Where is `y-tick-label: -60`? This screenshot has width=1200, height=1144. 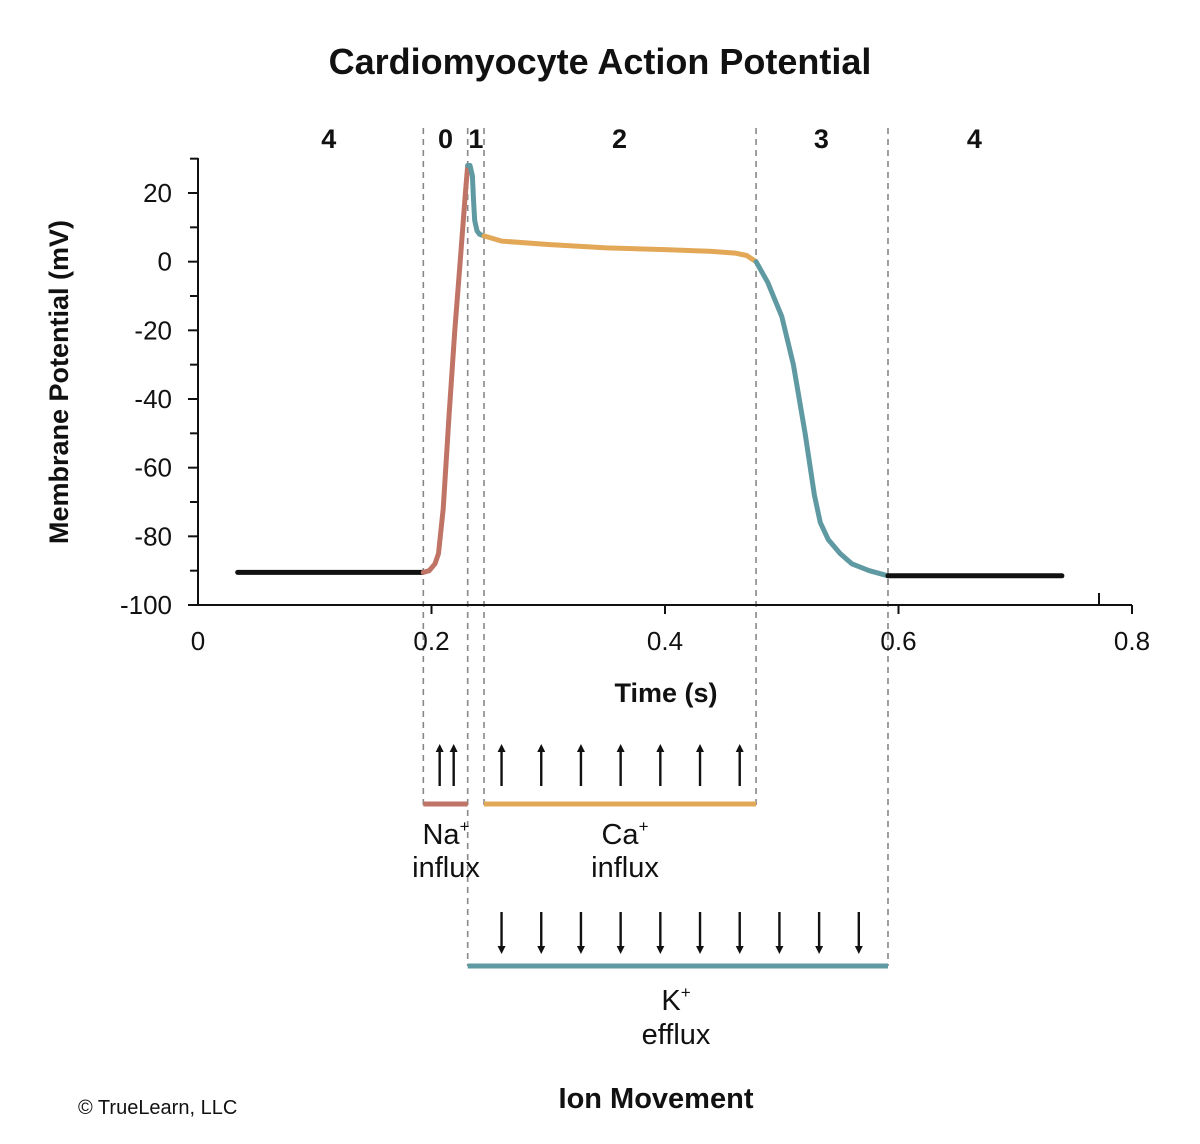 y-tick-label: -60 is located at coordinates (153, 468).